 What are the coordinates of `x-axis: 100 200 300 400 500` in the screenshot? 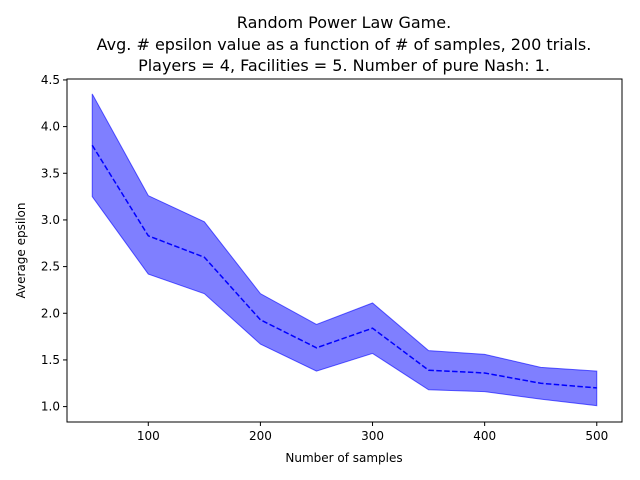 It's located at (372, 432).